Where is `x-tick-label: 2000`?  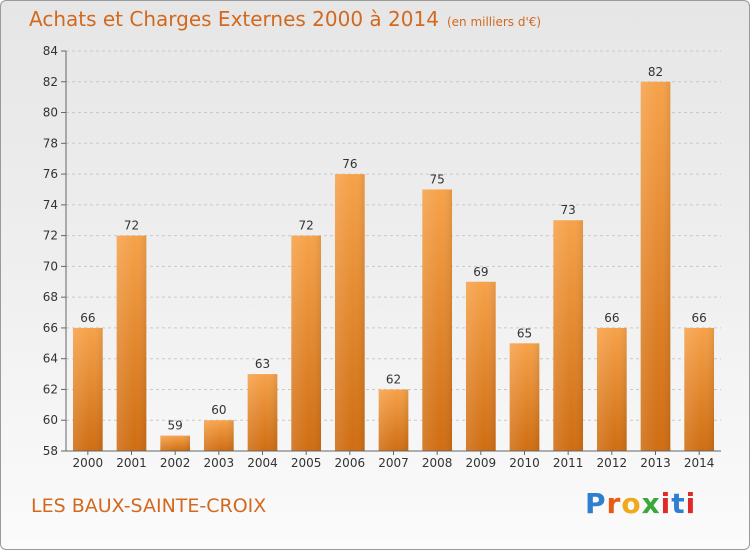
x-tick-label: 2000 is located at coordinates (88, 463).